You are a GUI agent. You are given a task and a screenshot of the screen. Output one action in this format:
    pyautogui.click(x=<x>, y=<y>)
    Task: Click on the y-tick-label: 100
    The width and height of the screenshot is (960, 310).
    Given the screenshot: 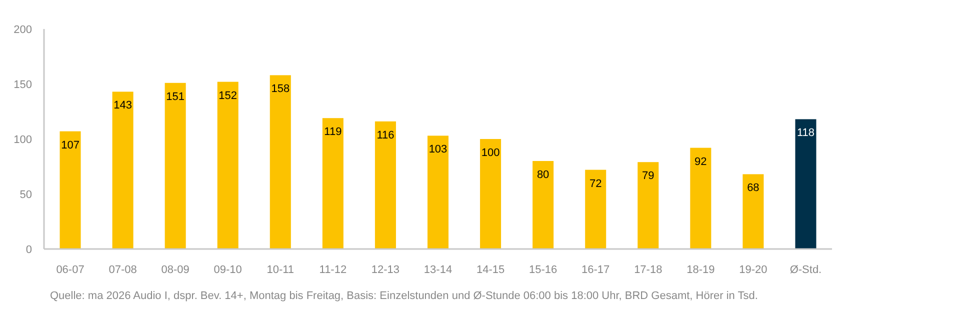 What is the action you would take?
    pyautogui.click(x=23, y=140)
    